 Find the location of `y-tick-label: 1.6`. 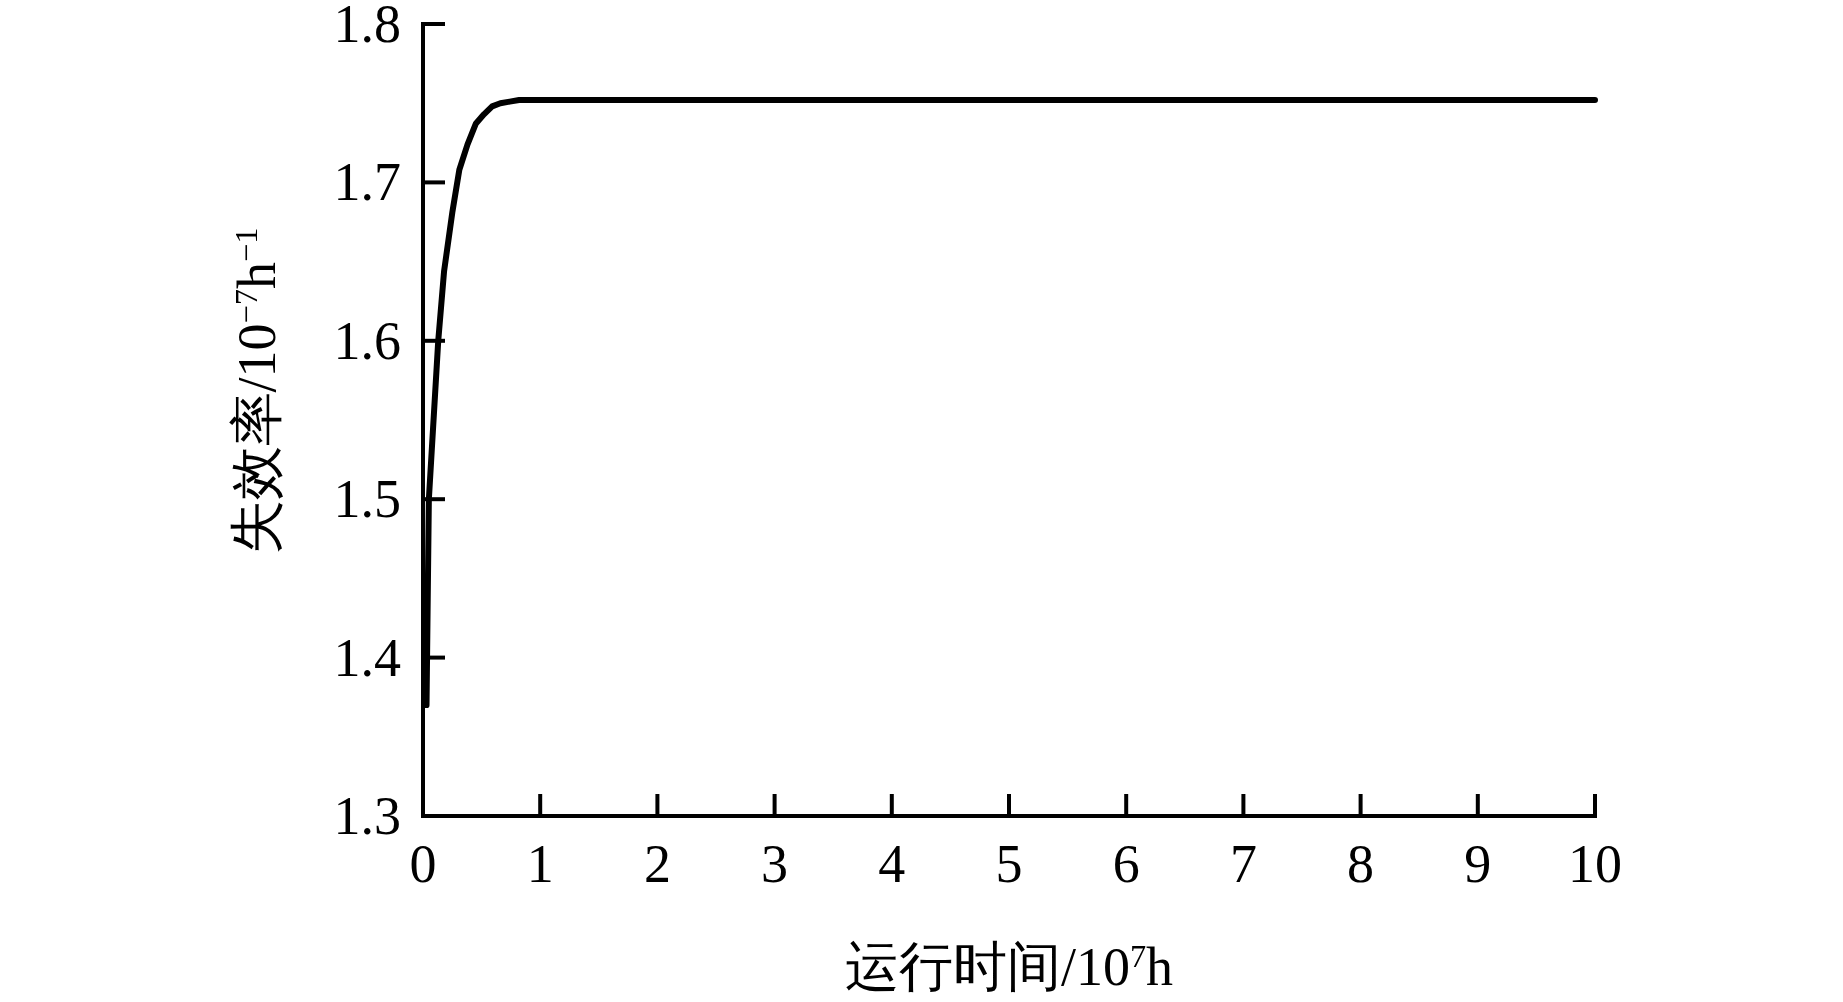

y-tick-label: 1.6 is located at coordinates (367, 340).